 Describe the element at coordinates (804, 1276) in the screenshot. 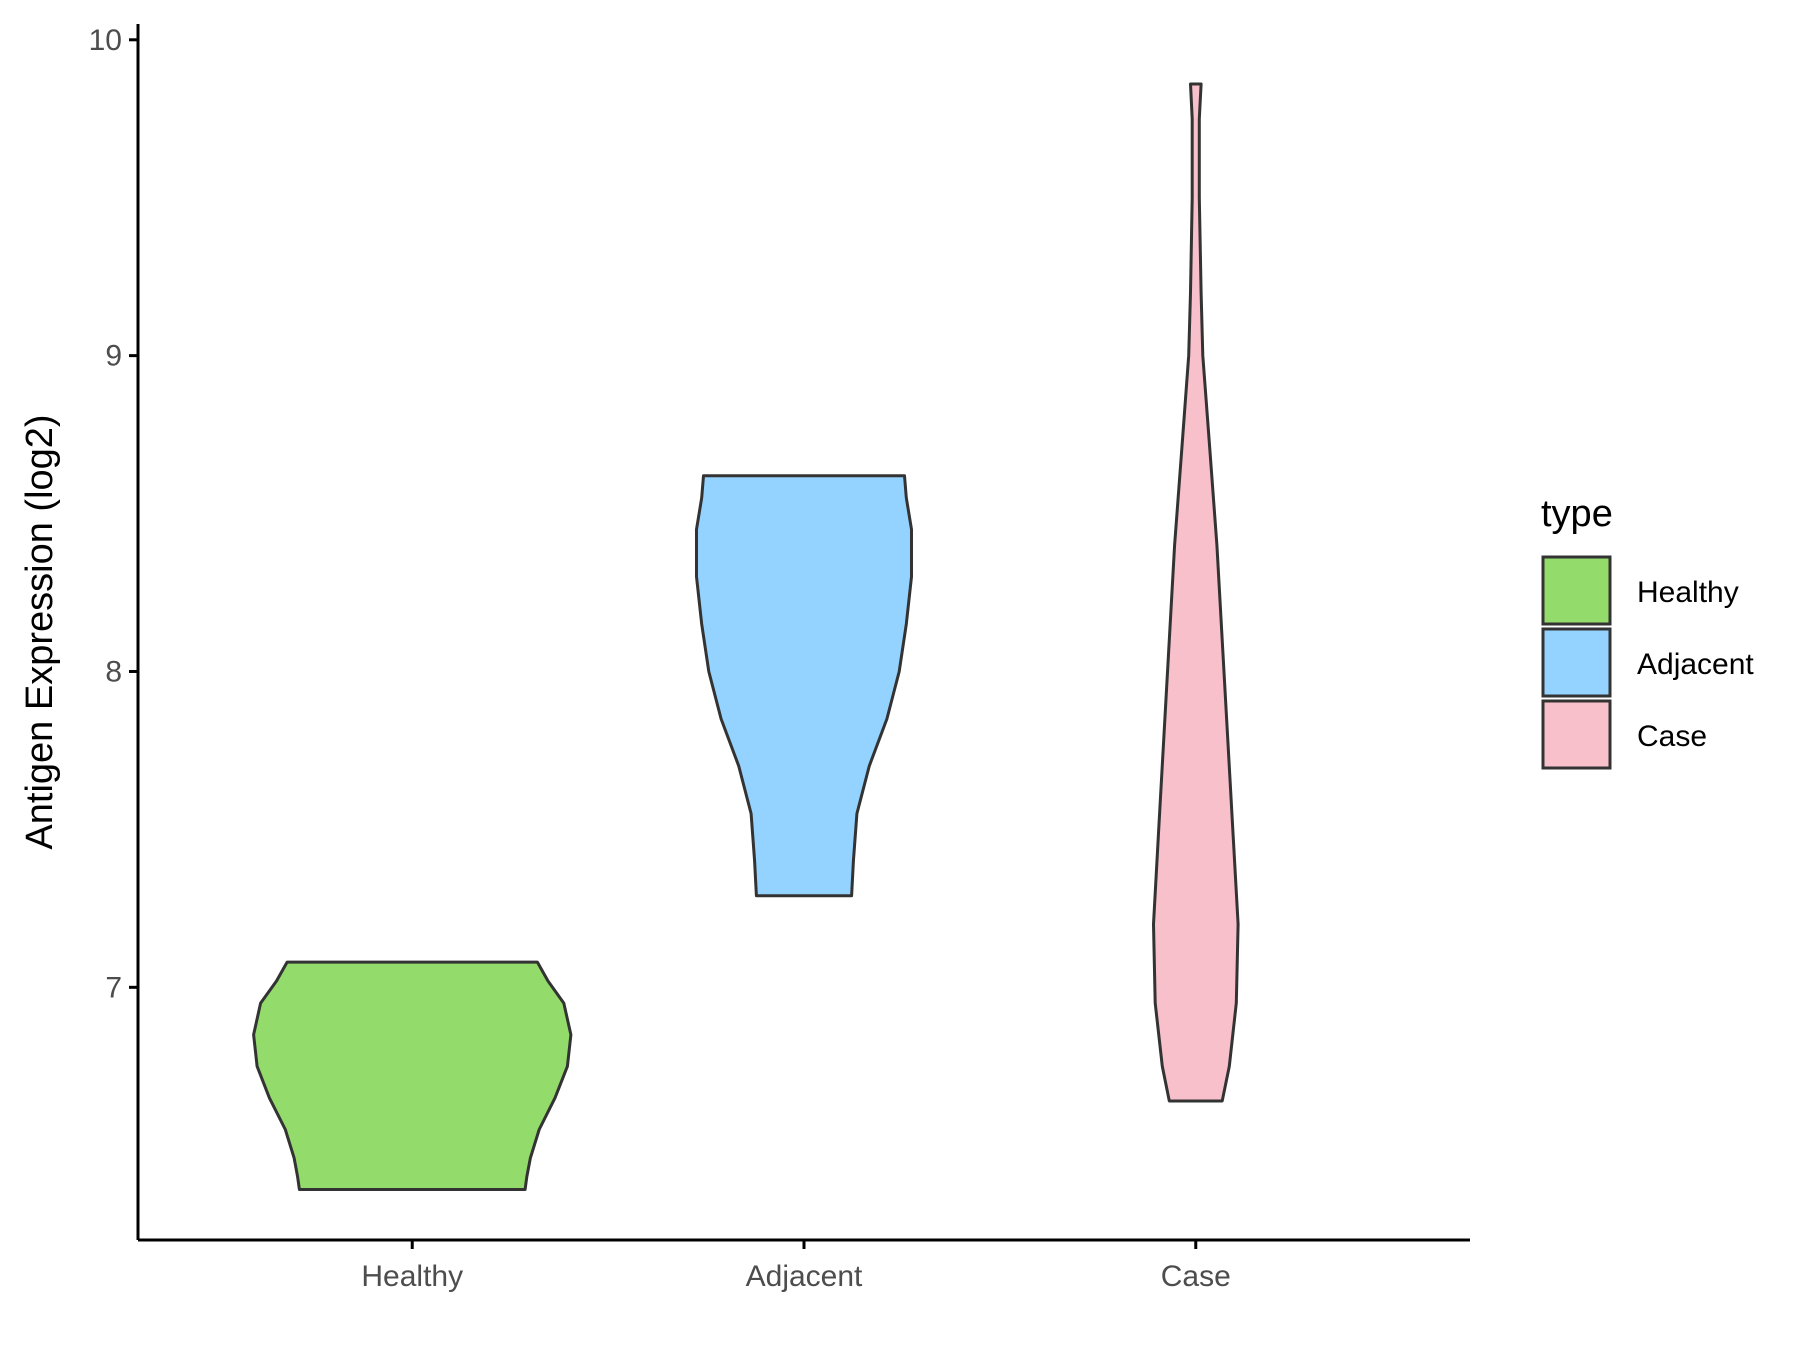

I see `x-tick-label-adjacent: Adjacent` at that location.